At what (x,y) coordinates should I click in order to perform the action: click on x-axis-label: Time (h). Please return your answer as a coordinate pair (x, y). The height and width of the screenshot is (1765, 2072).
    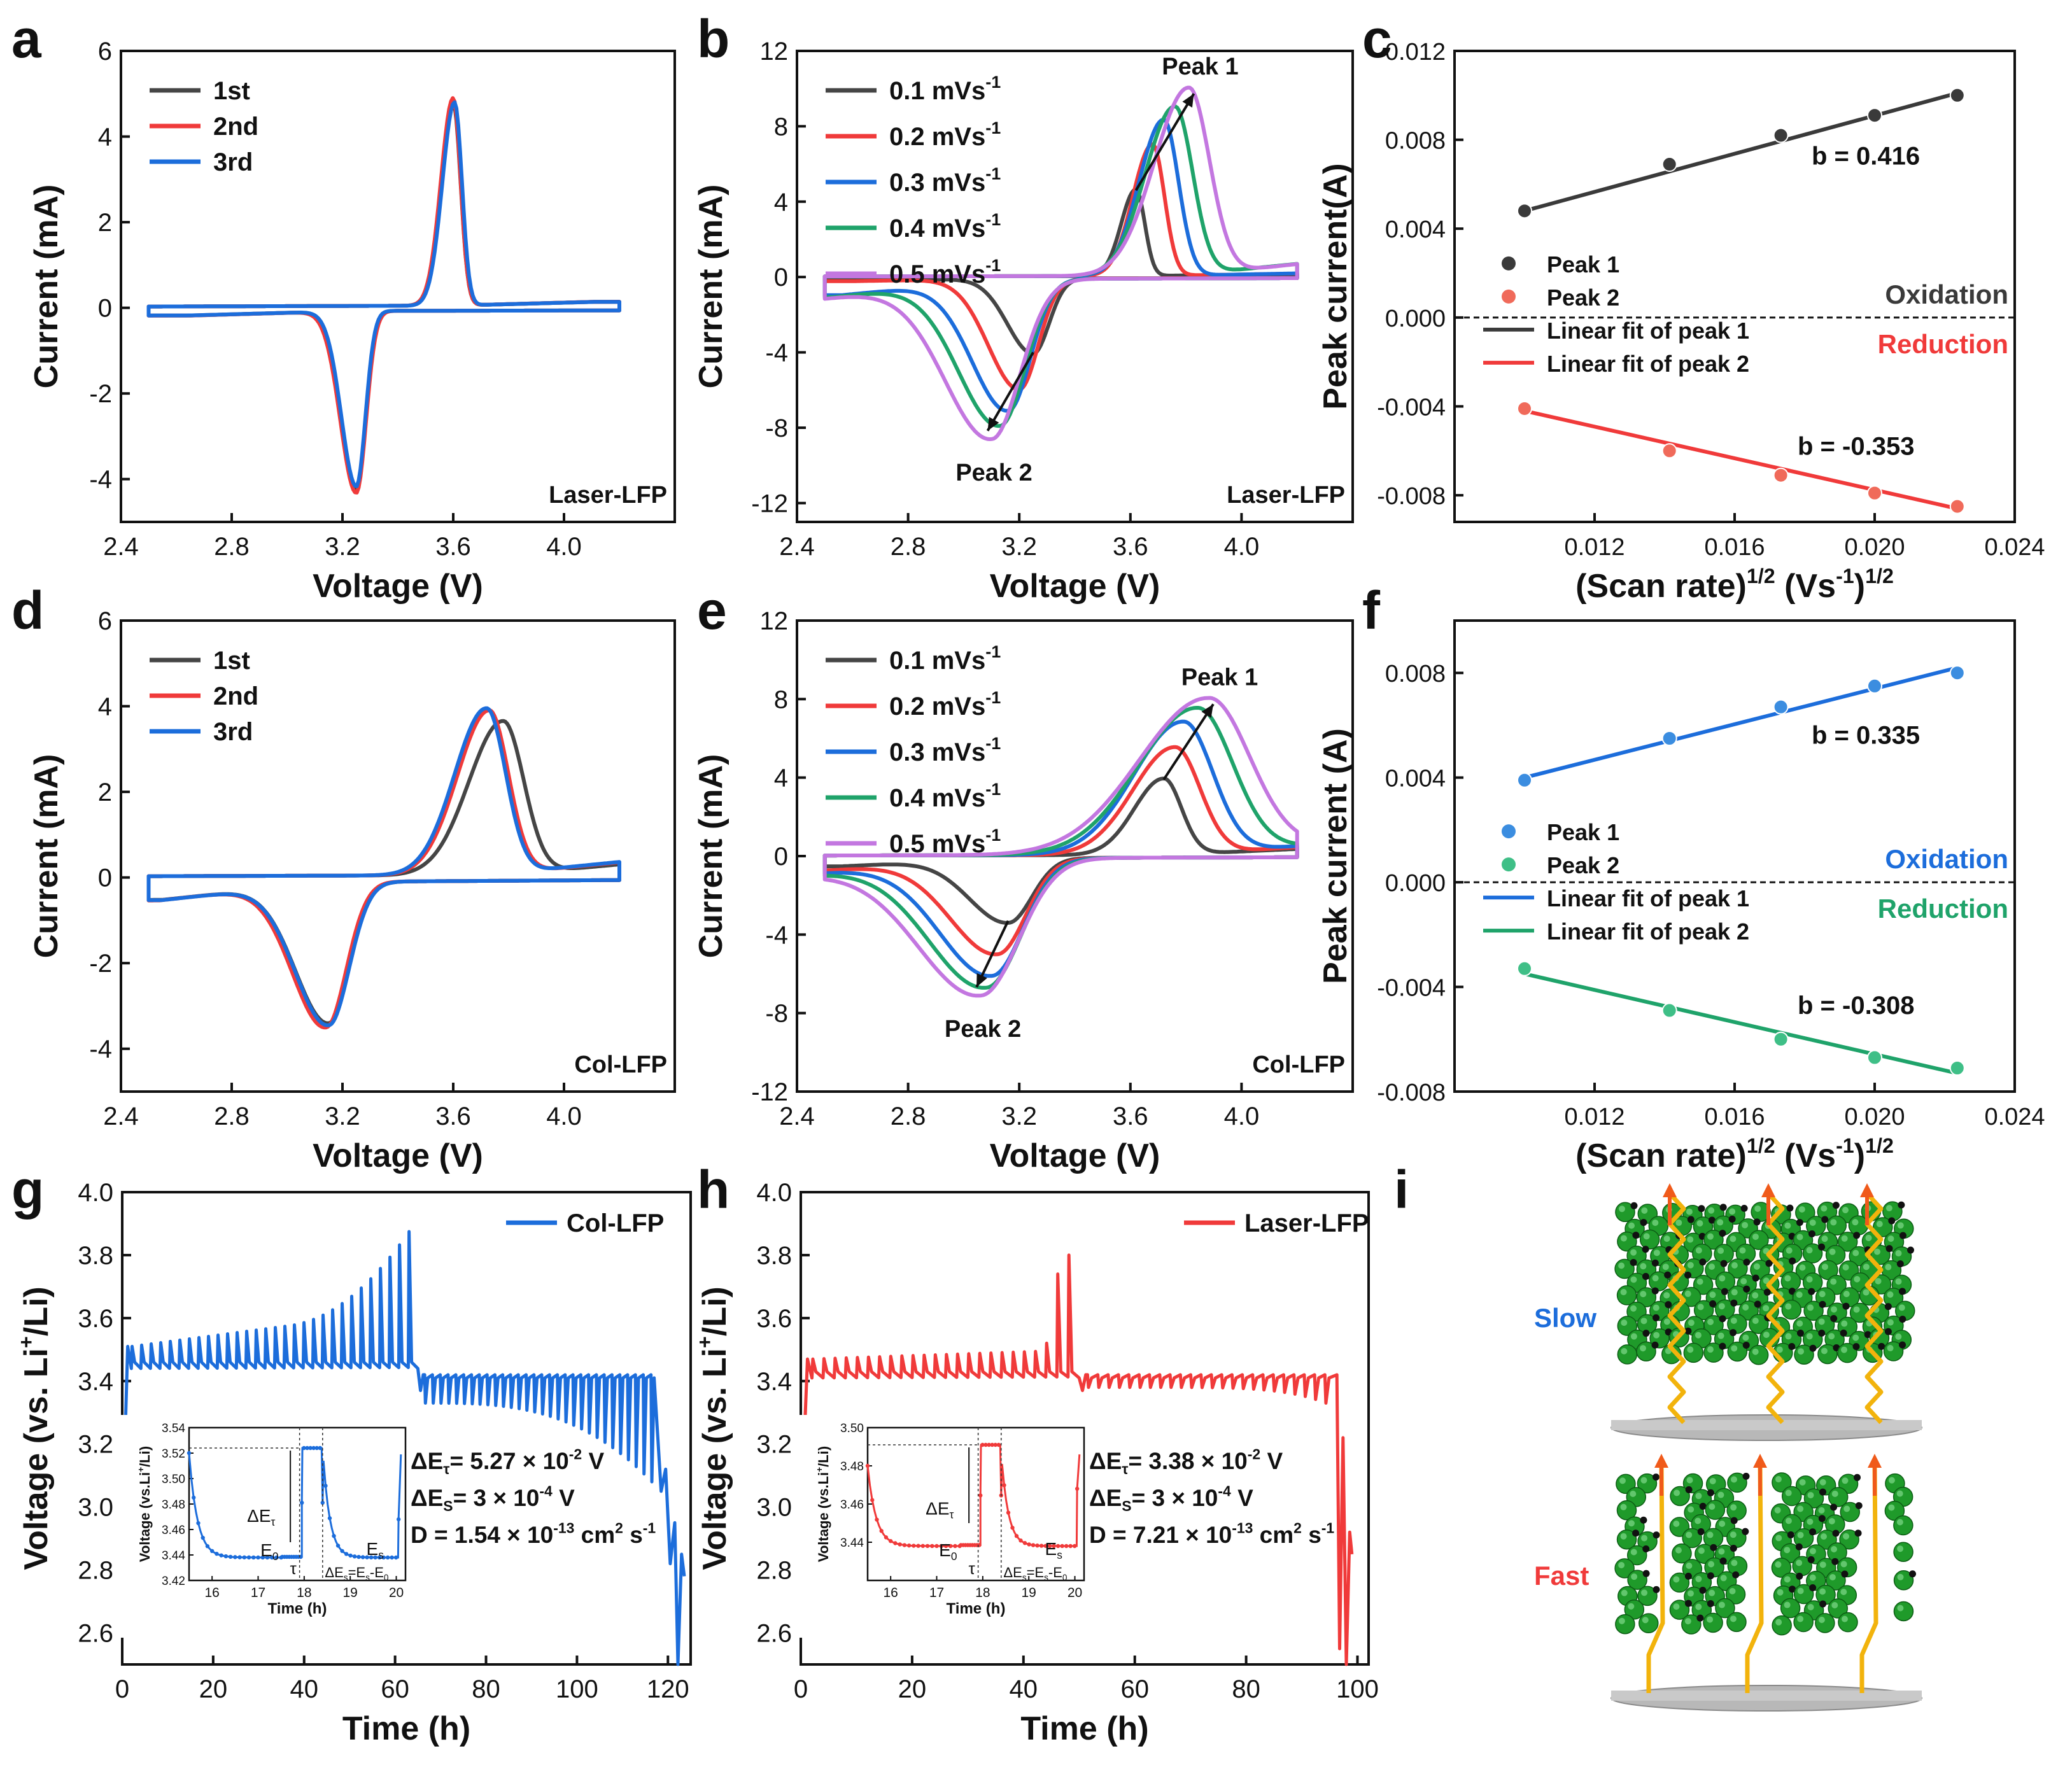
    Looking at the image, I should click on (406, 1728).